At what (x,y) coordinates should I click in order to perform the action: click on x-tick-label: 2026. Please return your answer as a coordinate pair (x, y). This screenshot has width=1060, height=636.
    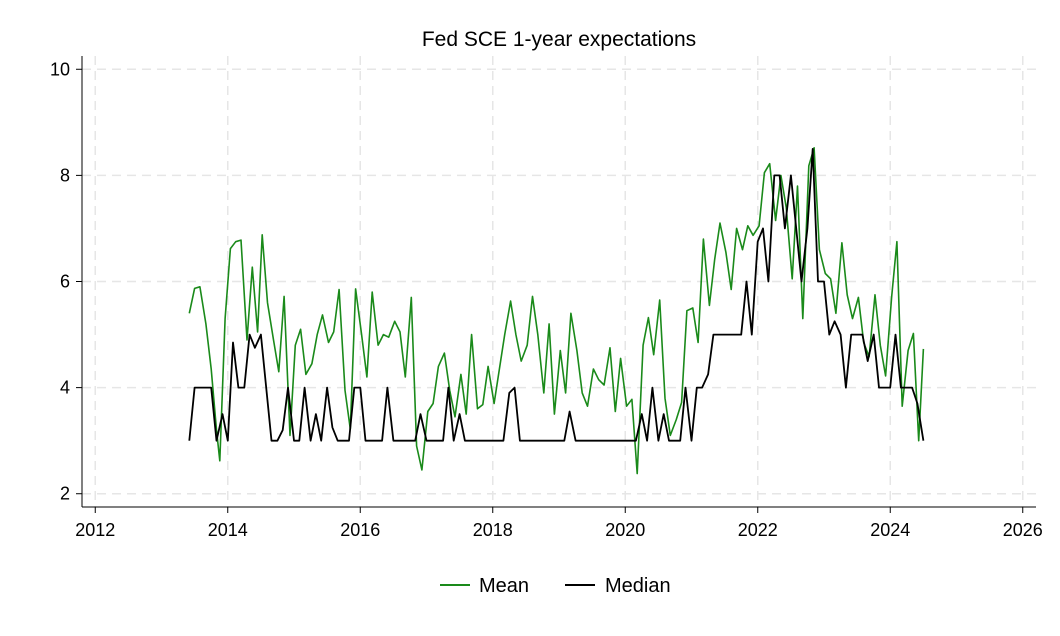
    Looking at the image, I should click on (1023, 530).